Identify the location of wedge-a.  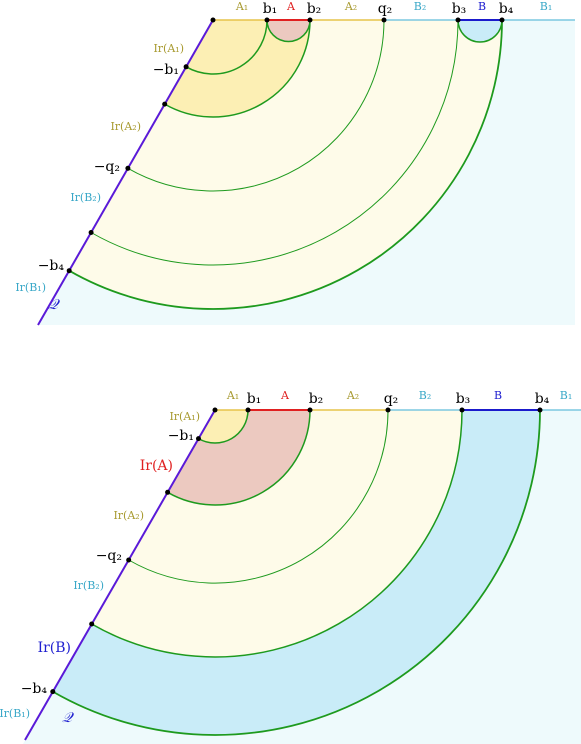
(288, 31).